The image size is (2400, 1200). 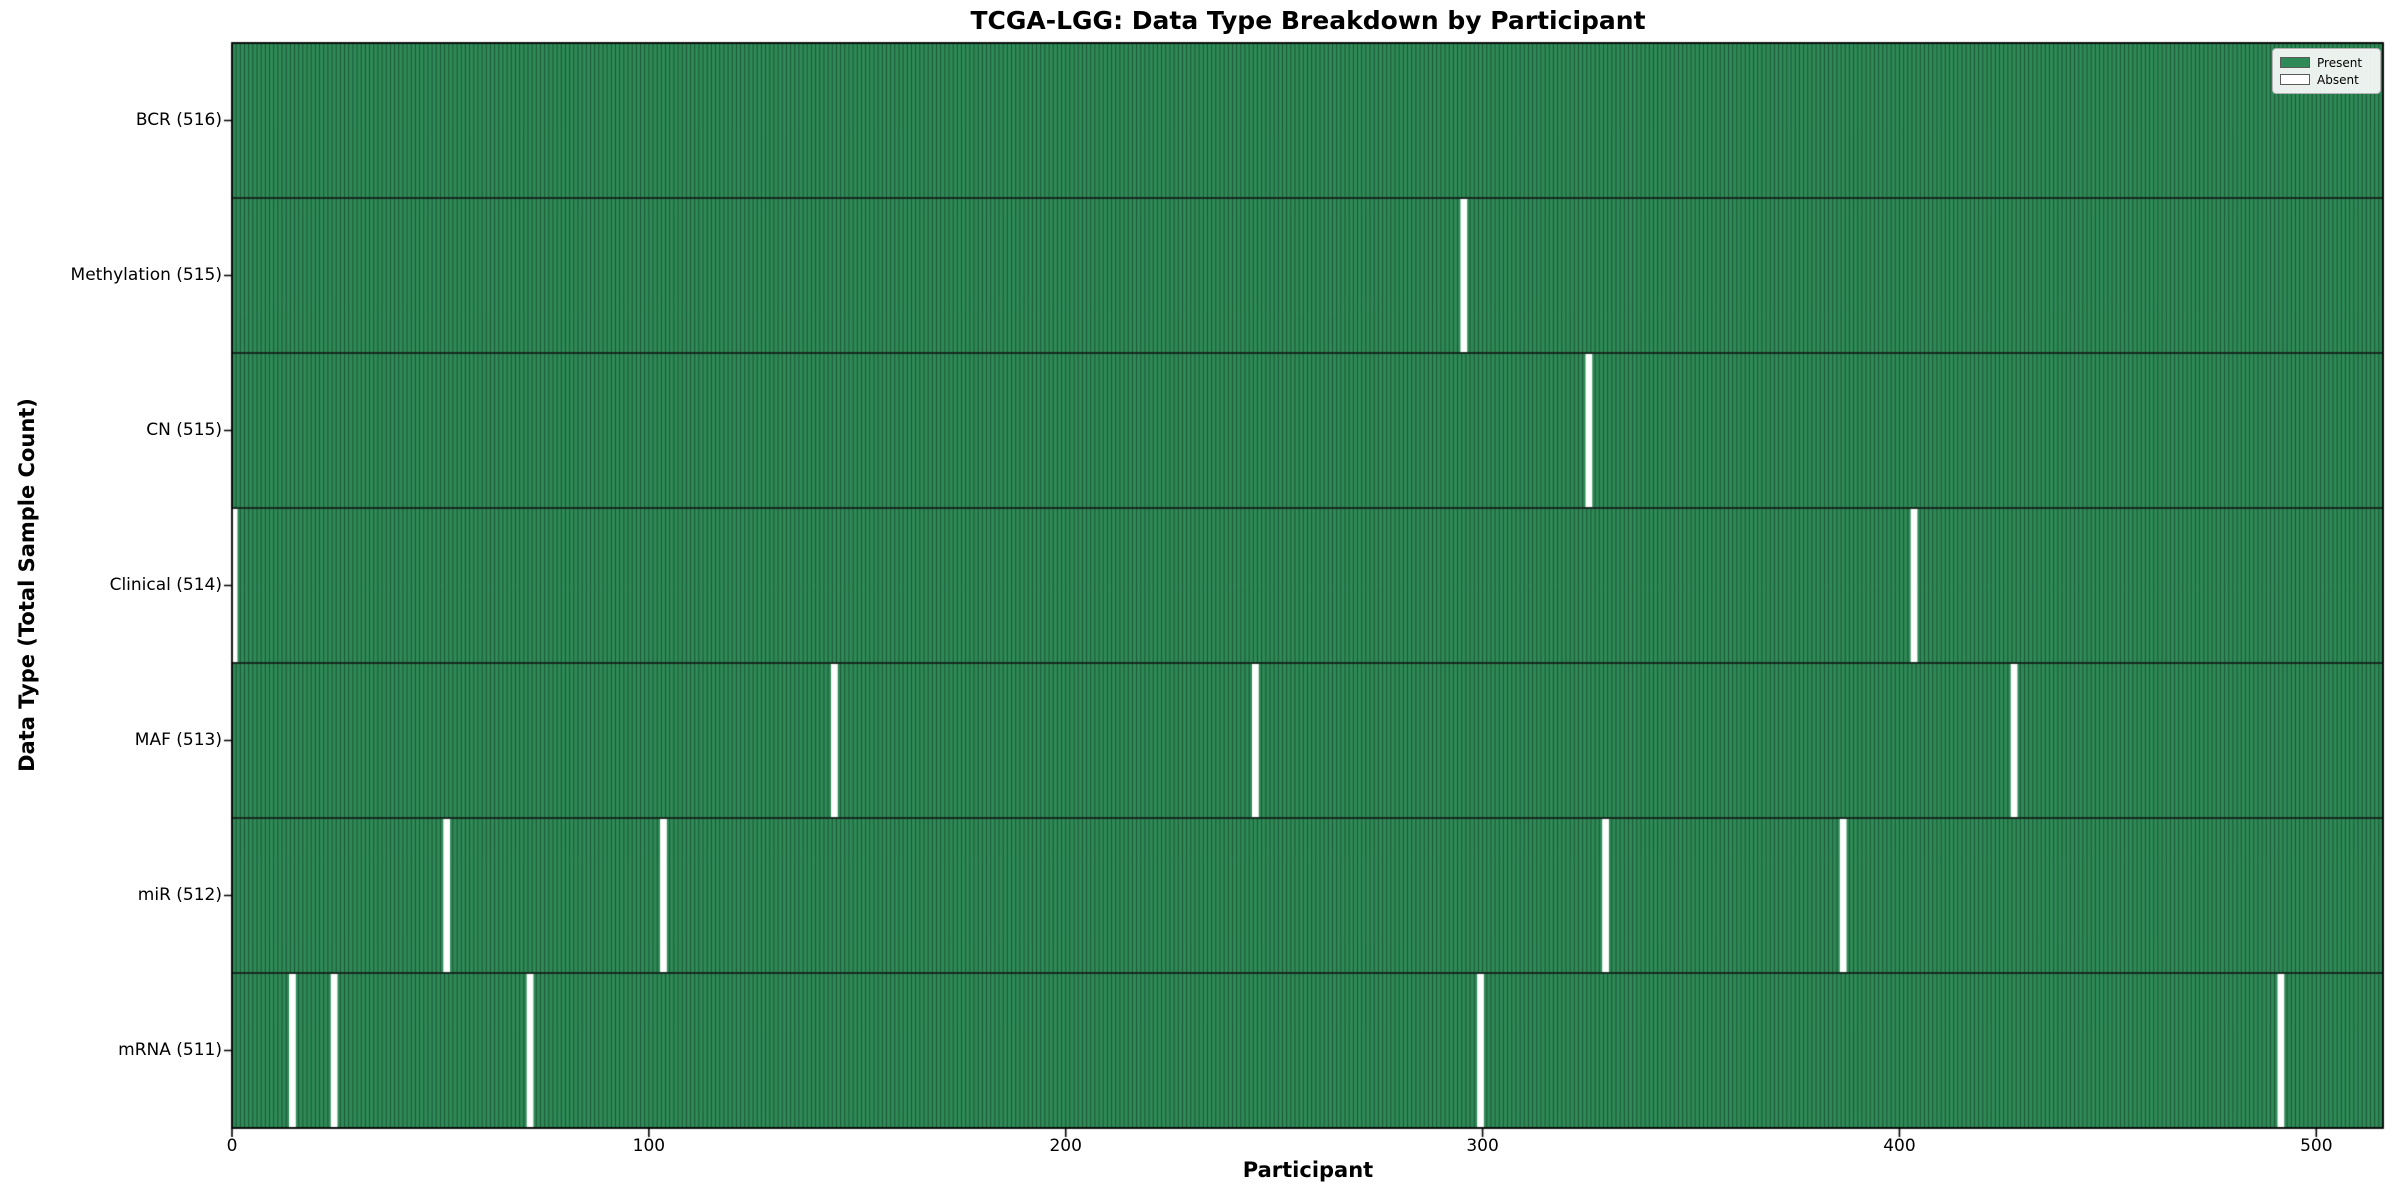 I want to click on x-tick-label: 300, so click(x=1482, y=1146).